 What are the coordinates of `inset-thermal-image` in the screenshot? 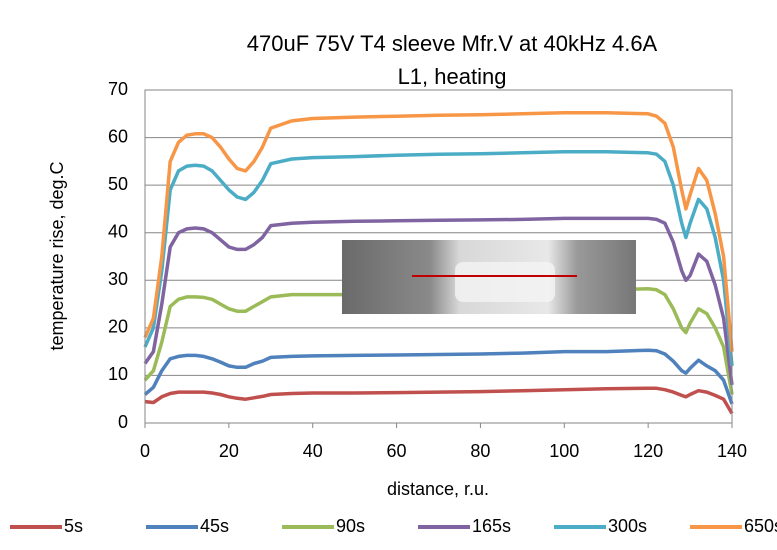 It's located at (489, 277).